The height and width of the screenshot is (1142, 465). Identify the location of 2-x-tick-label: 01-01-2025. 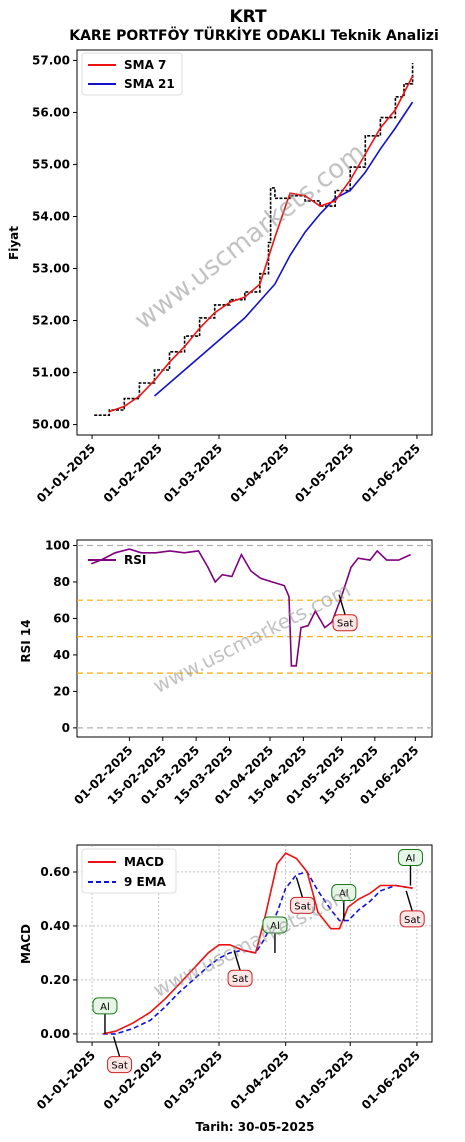
(66, 1080).